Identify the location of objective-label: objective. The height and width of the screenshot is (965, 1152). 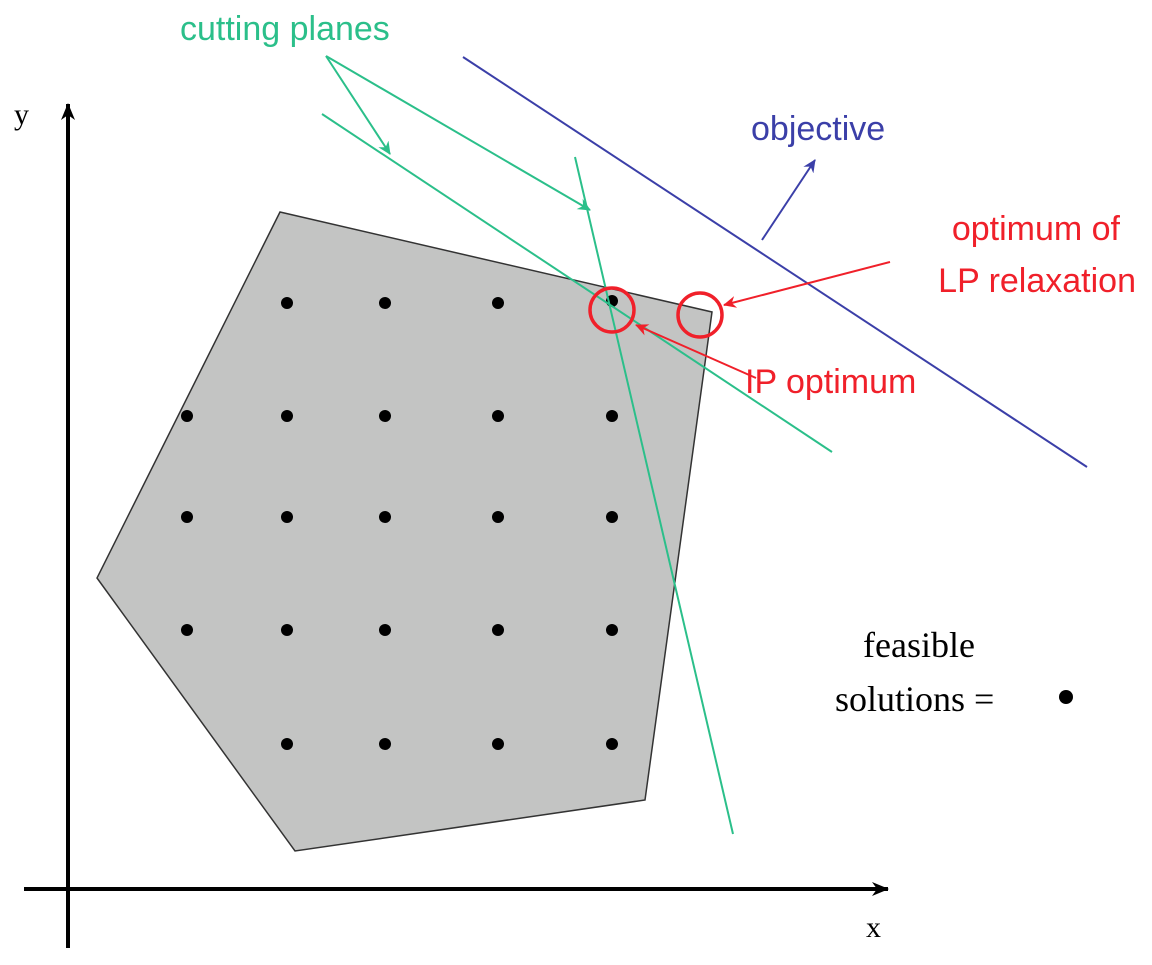
(818, 129).